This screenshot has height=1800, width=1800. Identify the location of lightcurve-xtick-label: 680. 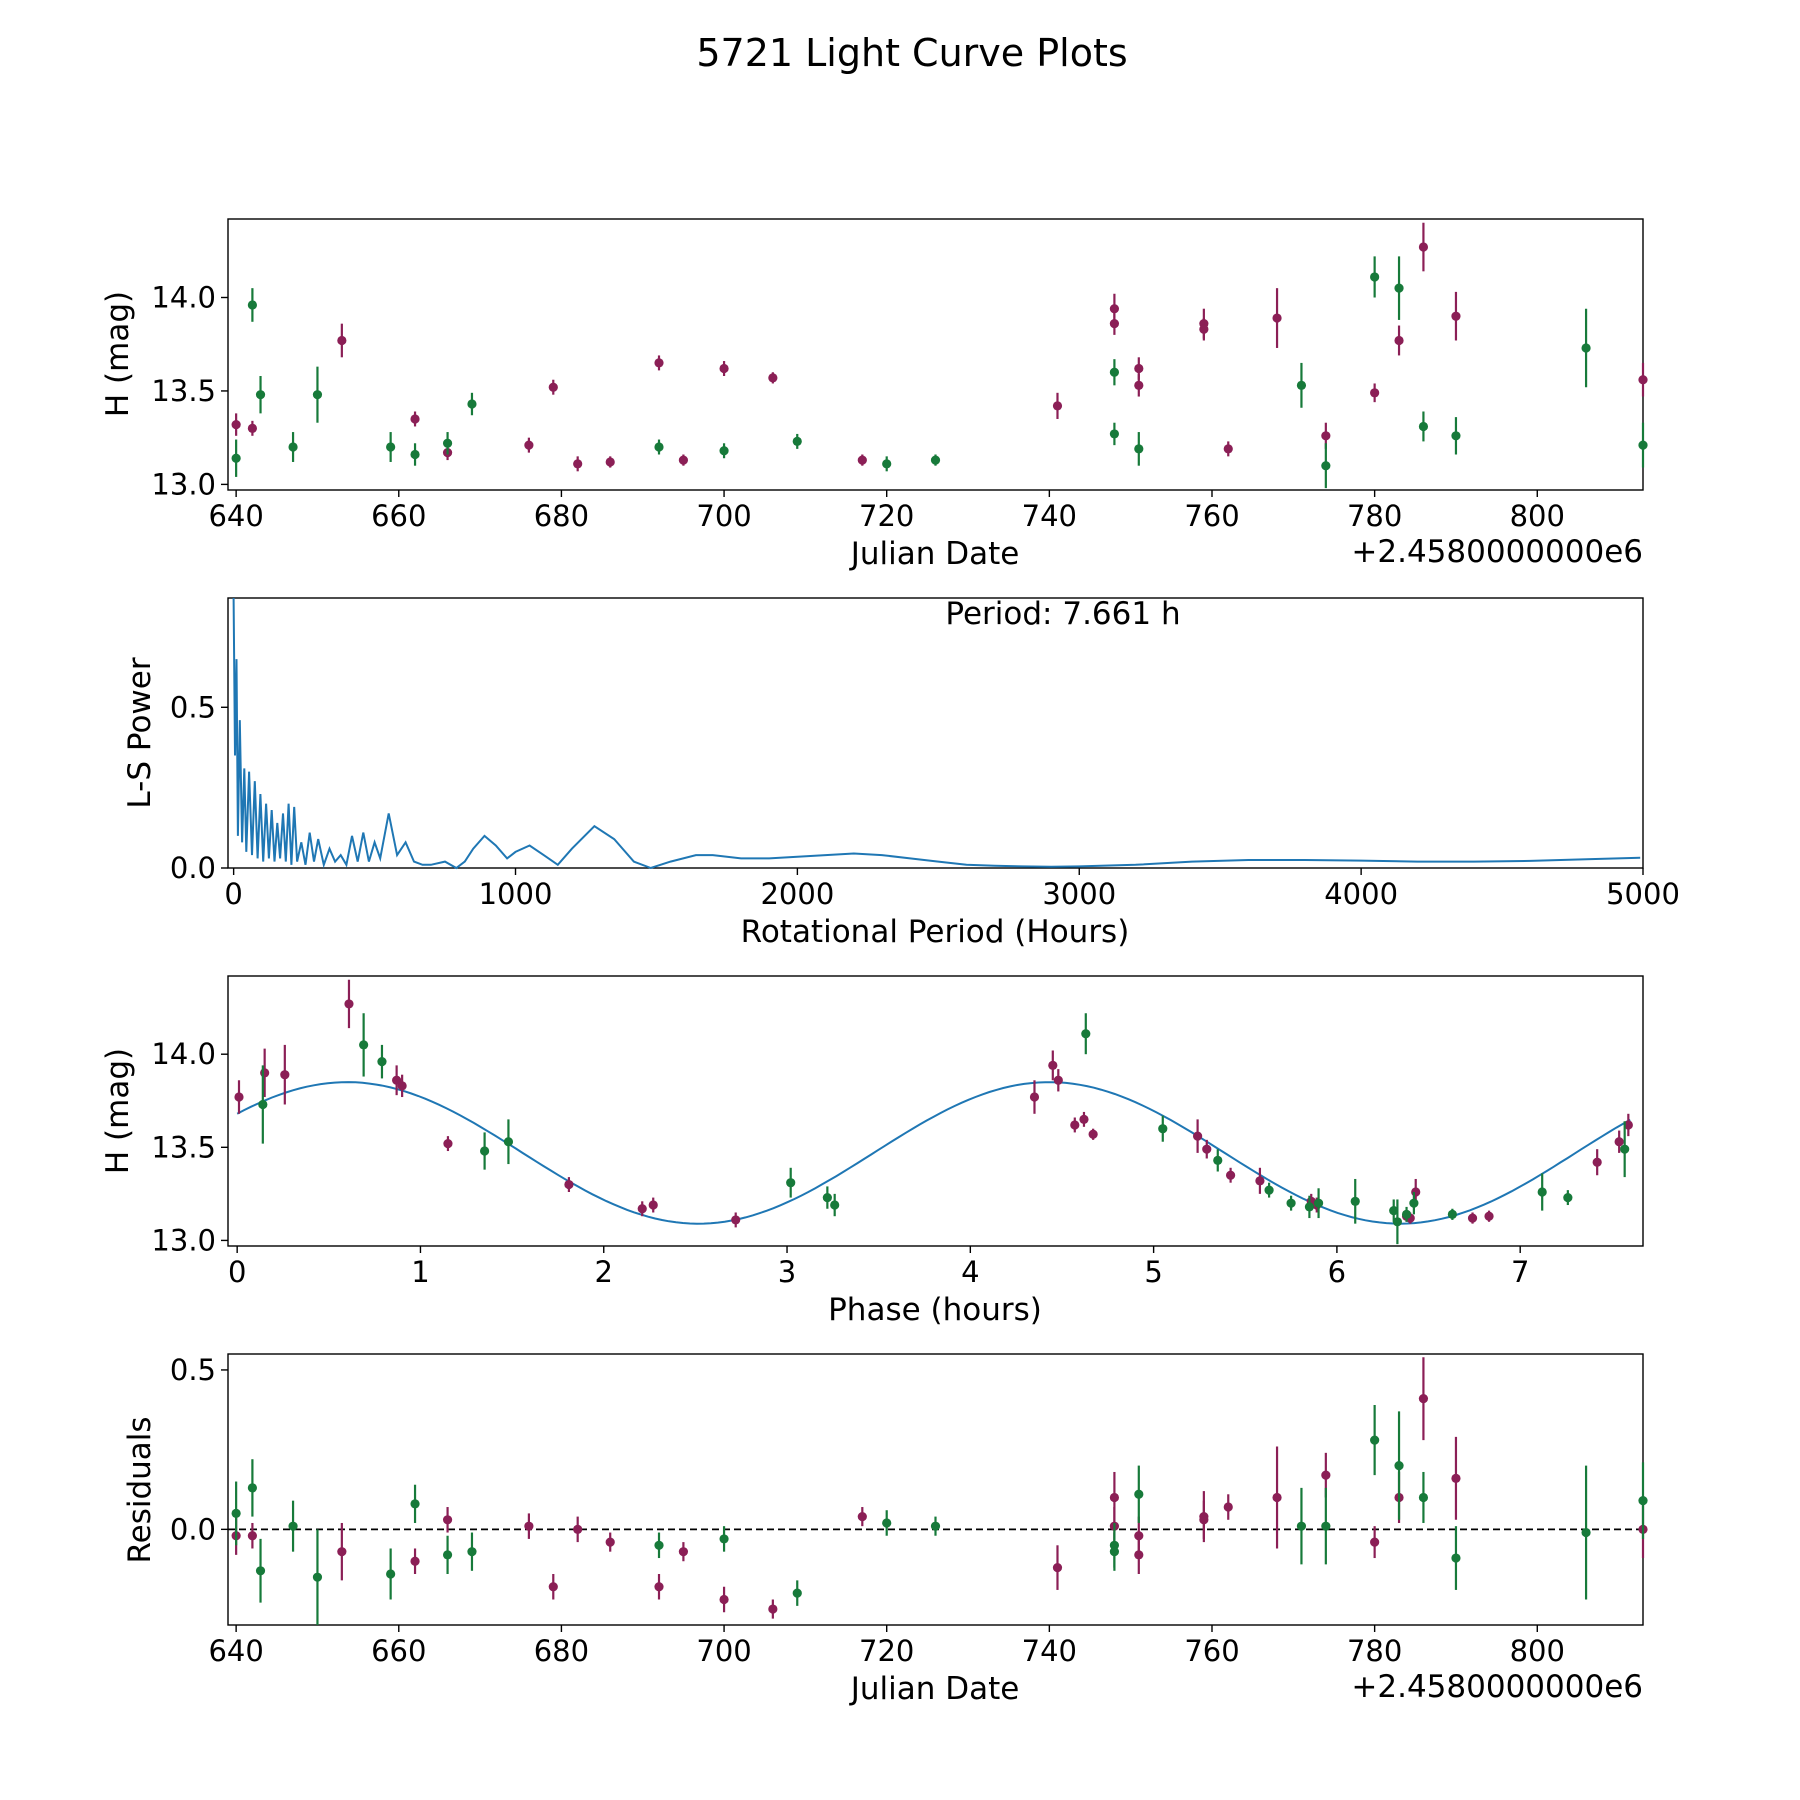
(561, 516).